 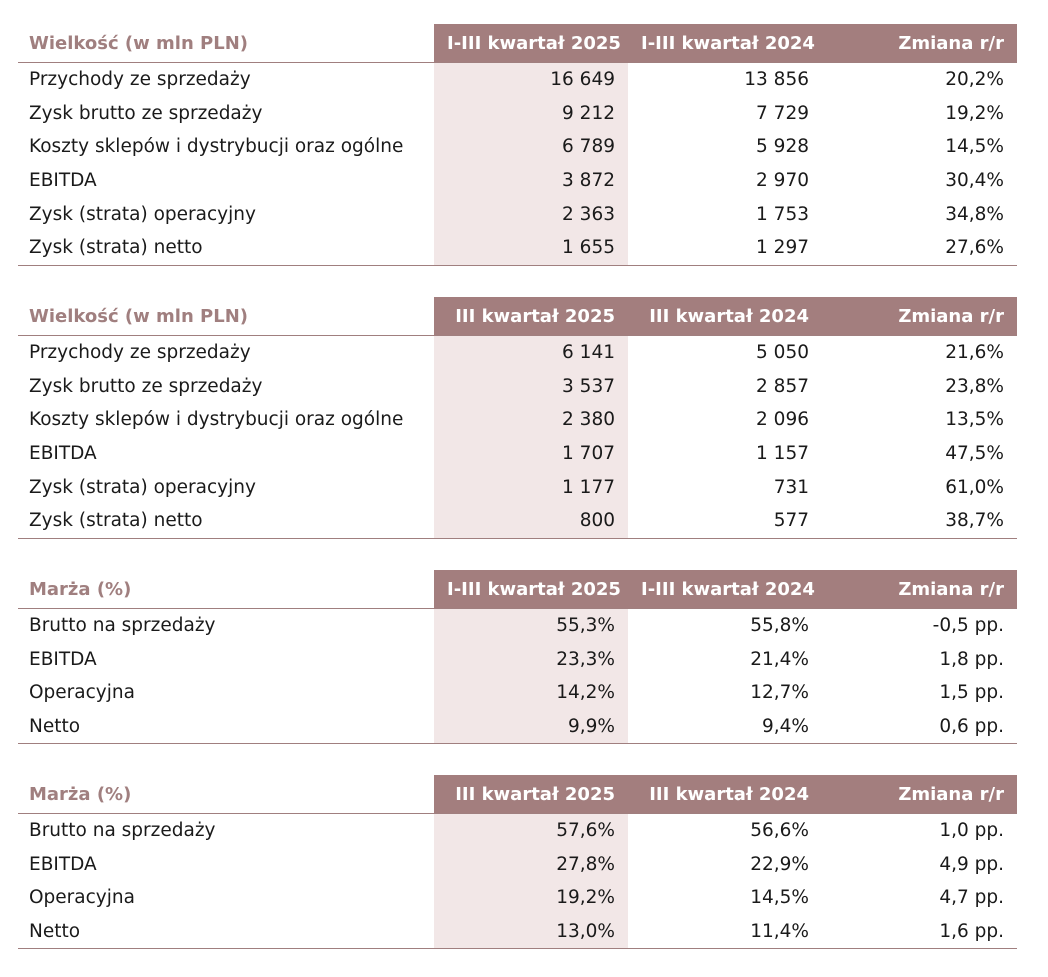 What do you see at coordinates (782, 113) in the screenshot?
I see `previous-value: 7 729` at bounding box center [782, 113].